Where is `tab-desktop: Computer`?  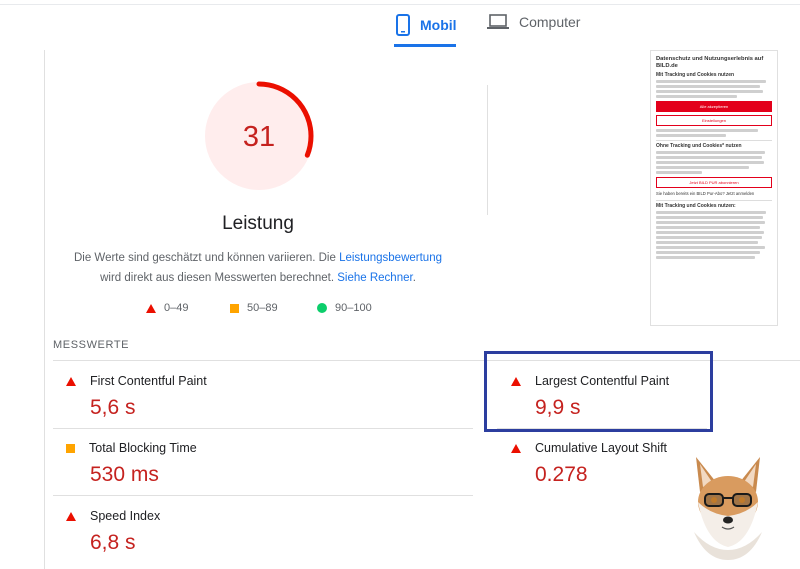
tab-desktop: Computer is located at coordinates (533, 22).